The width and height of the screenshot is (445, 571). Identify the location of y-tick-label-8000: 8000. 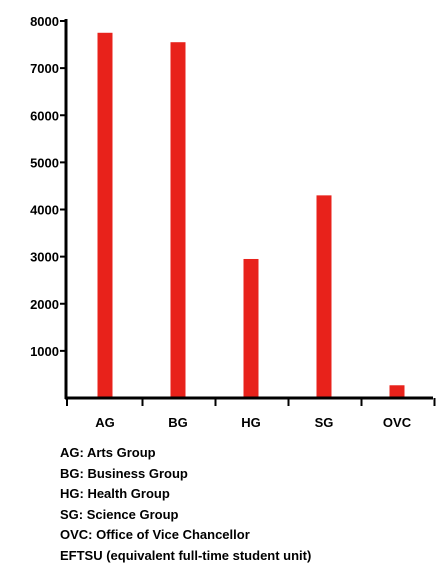
(44, 21).